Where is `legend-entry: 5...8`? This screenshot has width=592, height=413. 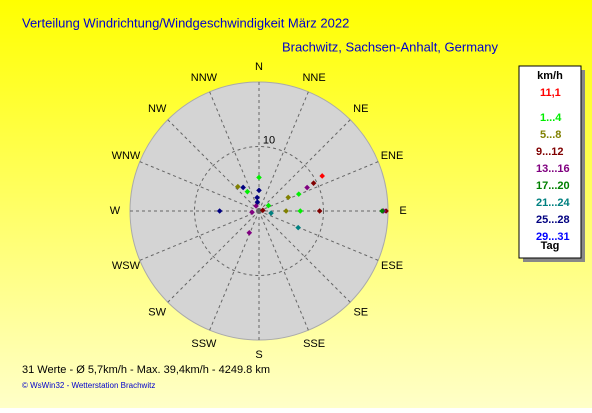 legend-entry: 5...8 is located at coordinates (550, 135).